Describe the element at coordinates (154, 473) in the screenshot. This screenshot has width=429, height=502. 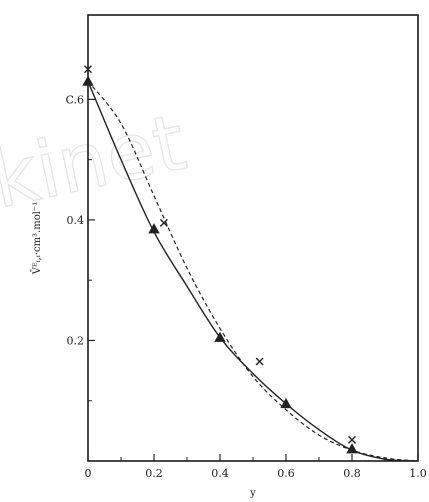
I see `x-tick-label: 0.2` at that location.